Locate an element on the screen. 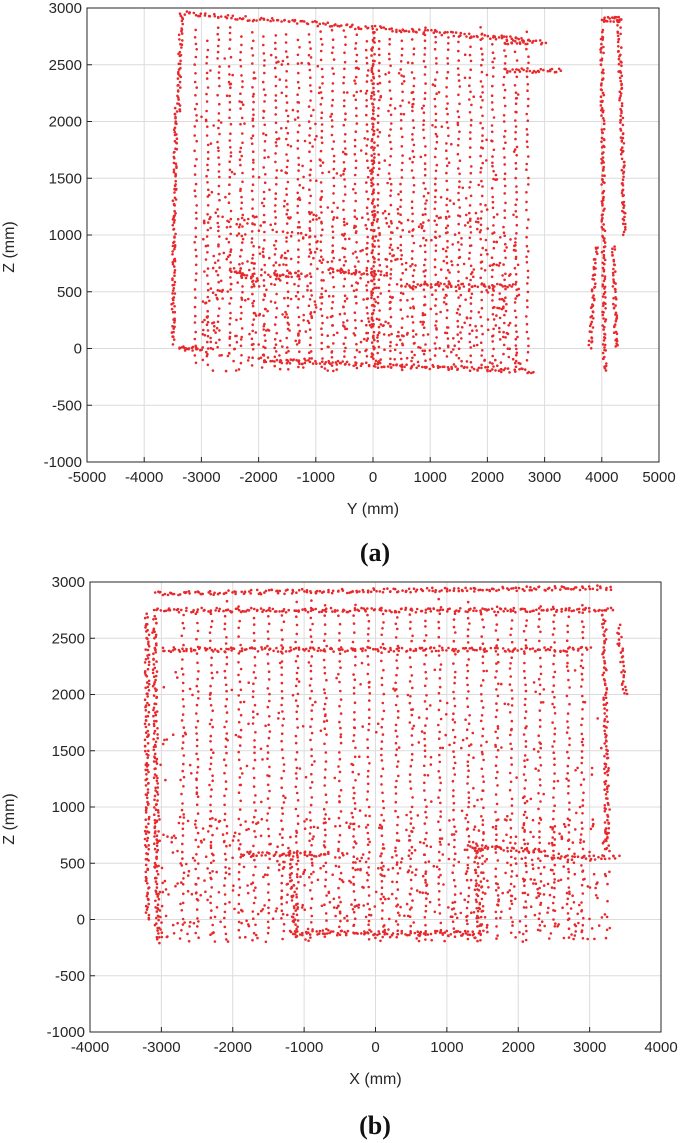 The image size is (685, 1143). y-tick-label: 0 is located at coordinates (78, 349).